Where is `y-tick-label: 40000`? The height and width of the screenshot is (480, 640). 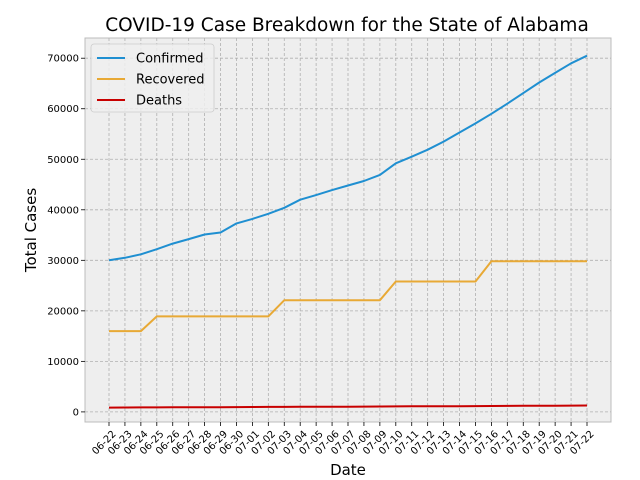 y-tick-label: 40000 is located at coordinates (63, 210).